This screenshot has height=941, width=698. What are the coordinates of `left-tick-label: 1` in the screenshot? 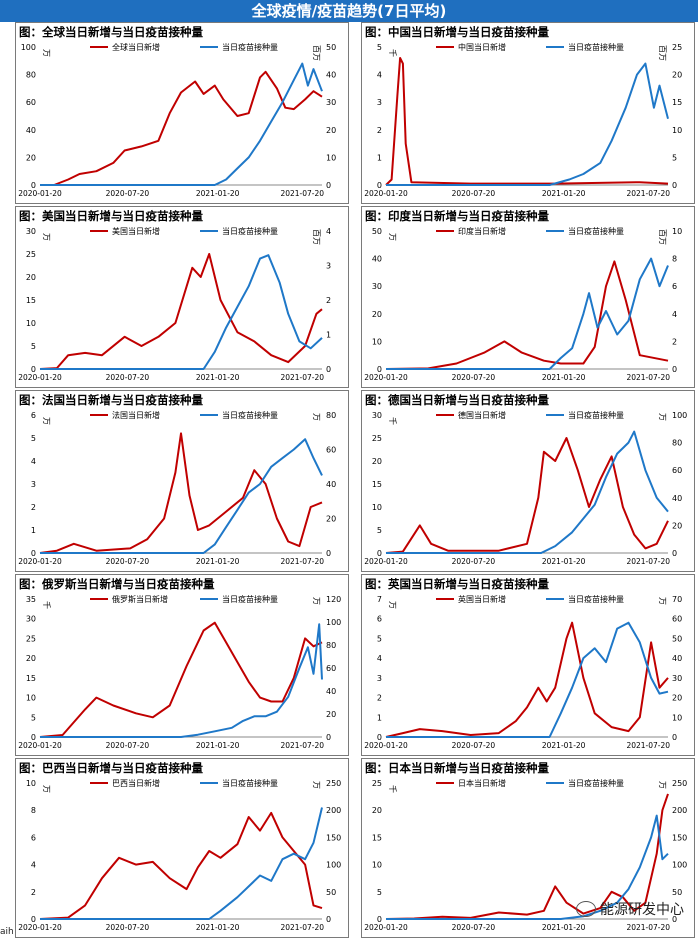 It's located at (379, 717).